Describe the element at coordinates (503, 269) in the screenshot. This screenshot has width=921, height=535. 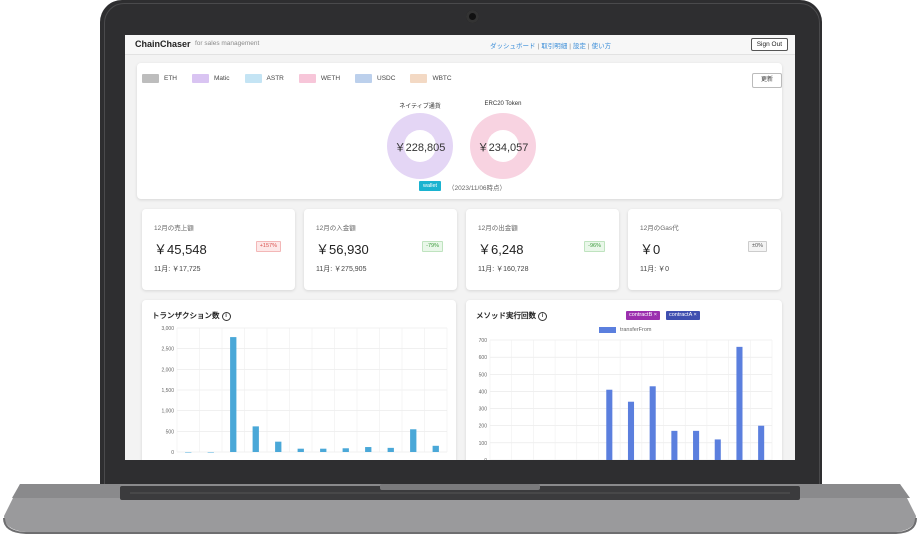
I see `stat-previous: 11月: ￥160,728` at that location.